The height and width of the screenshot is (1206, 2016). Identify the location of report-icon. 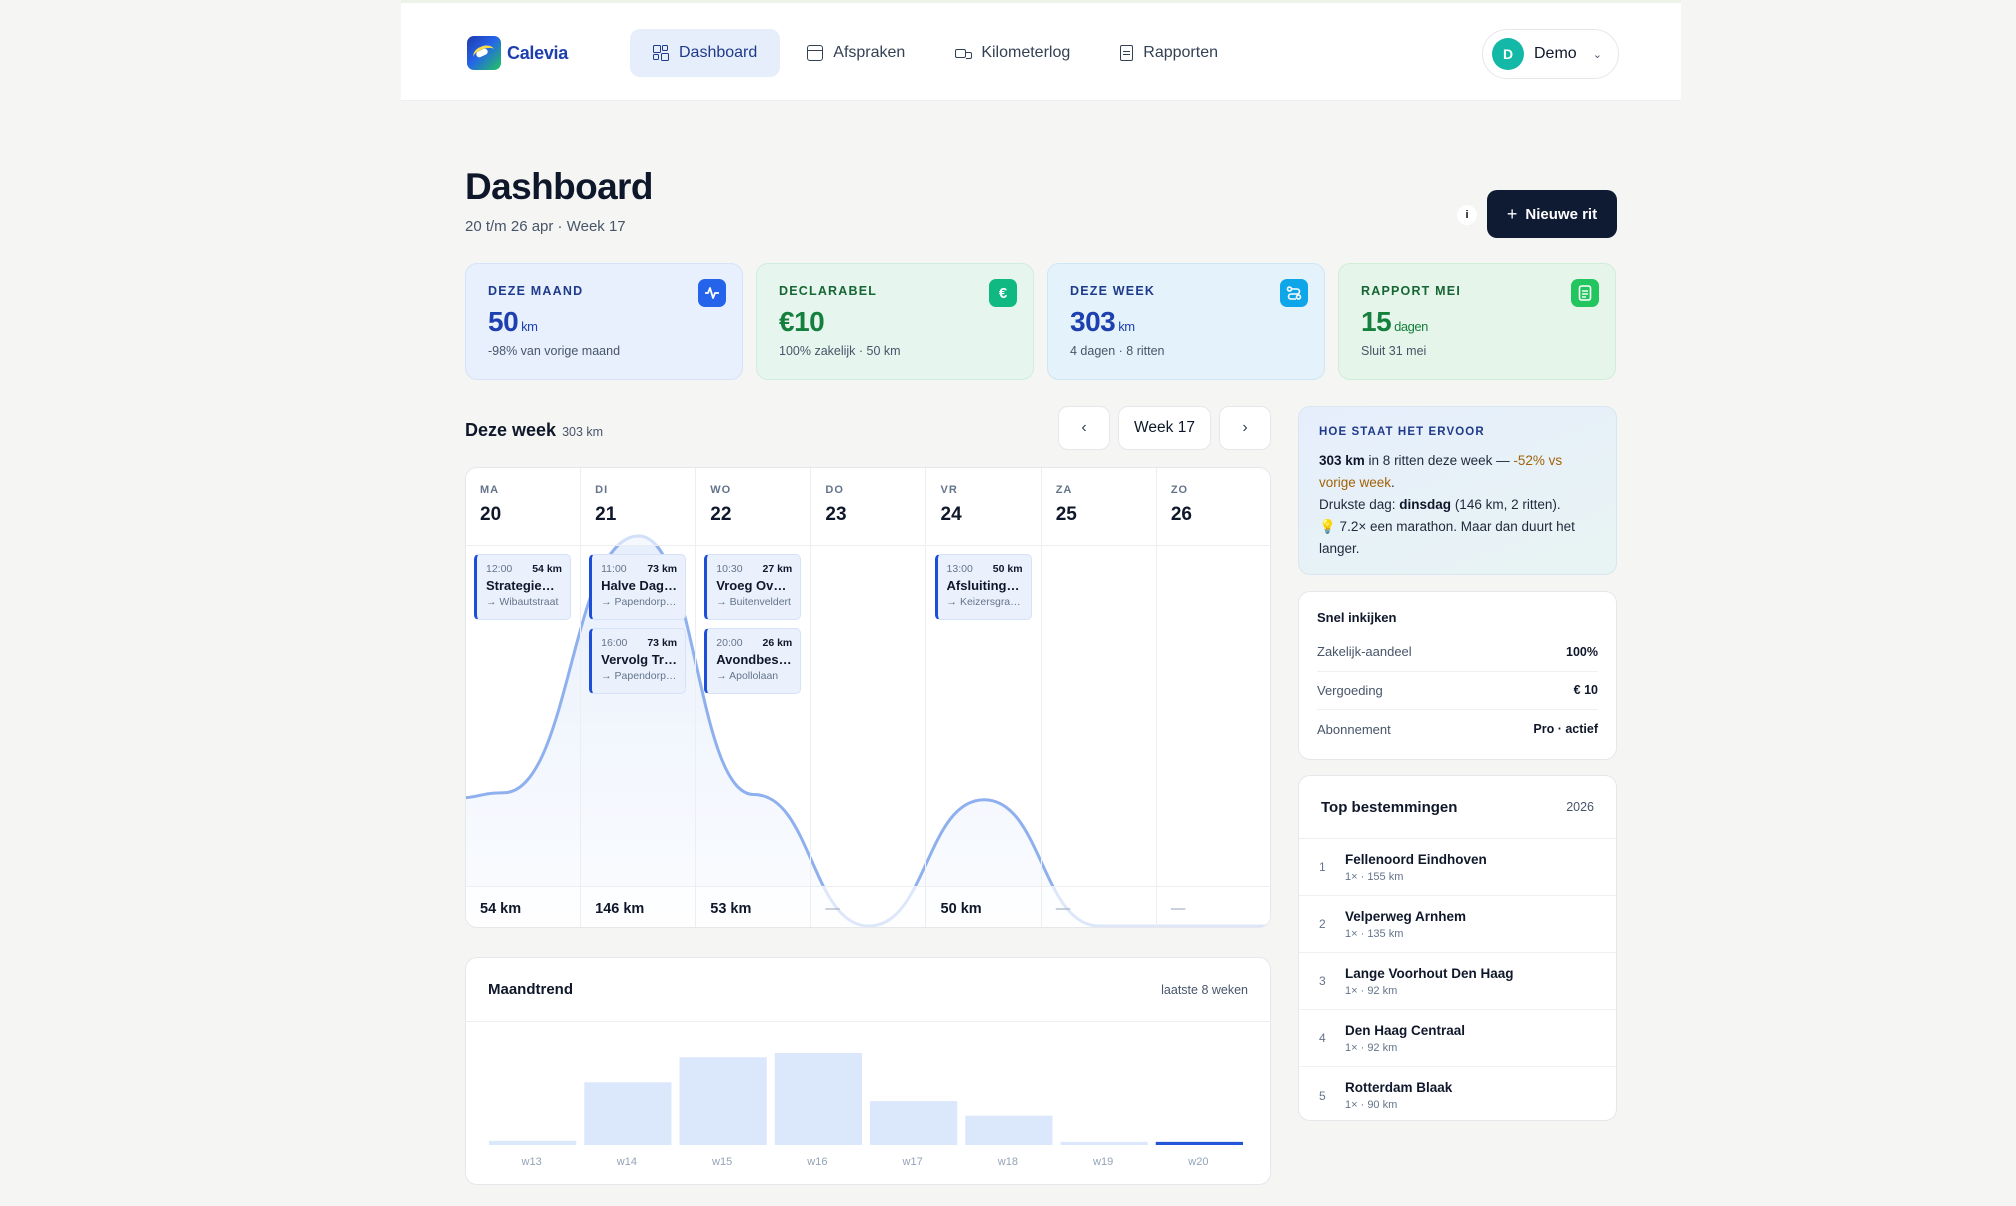
(1585, 293).